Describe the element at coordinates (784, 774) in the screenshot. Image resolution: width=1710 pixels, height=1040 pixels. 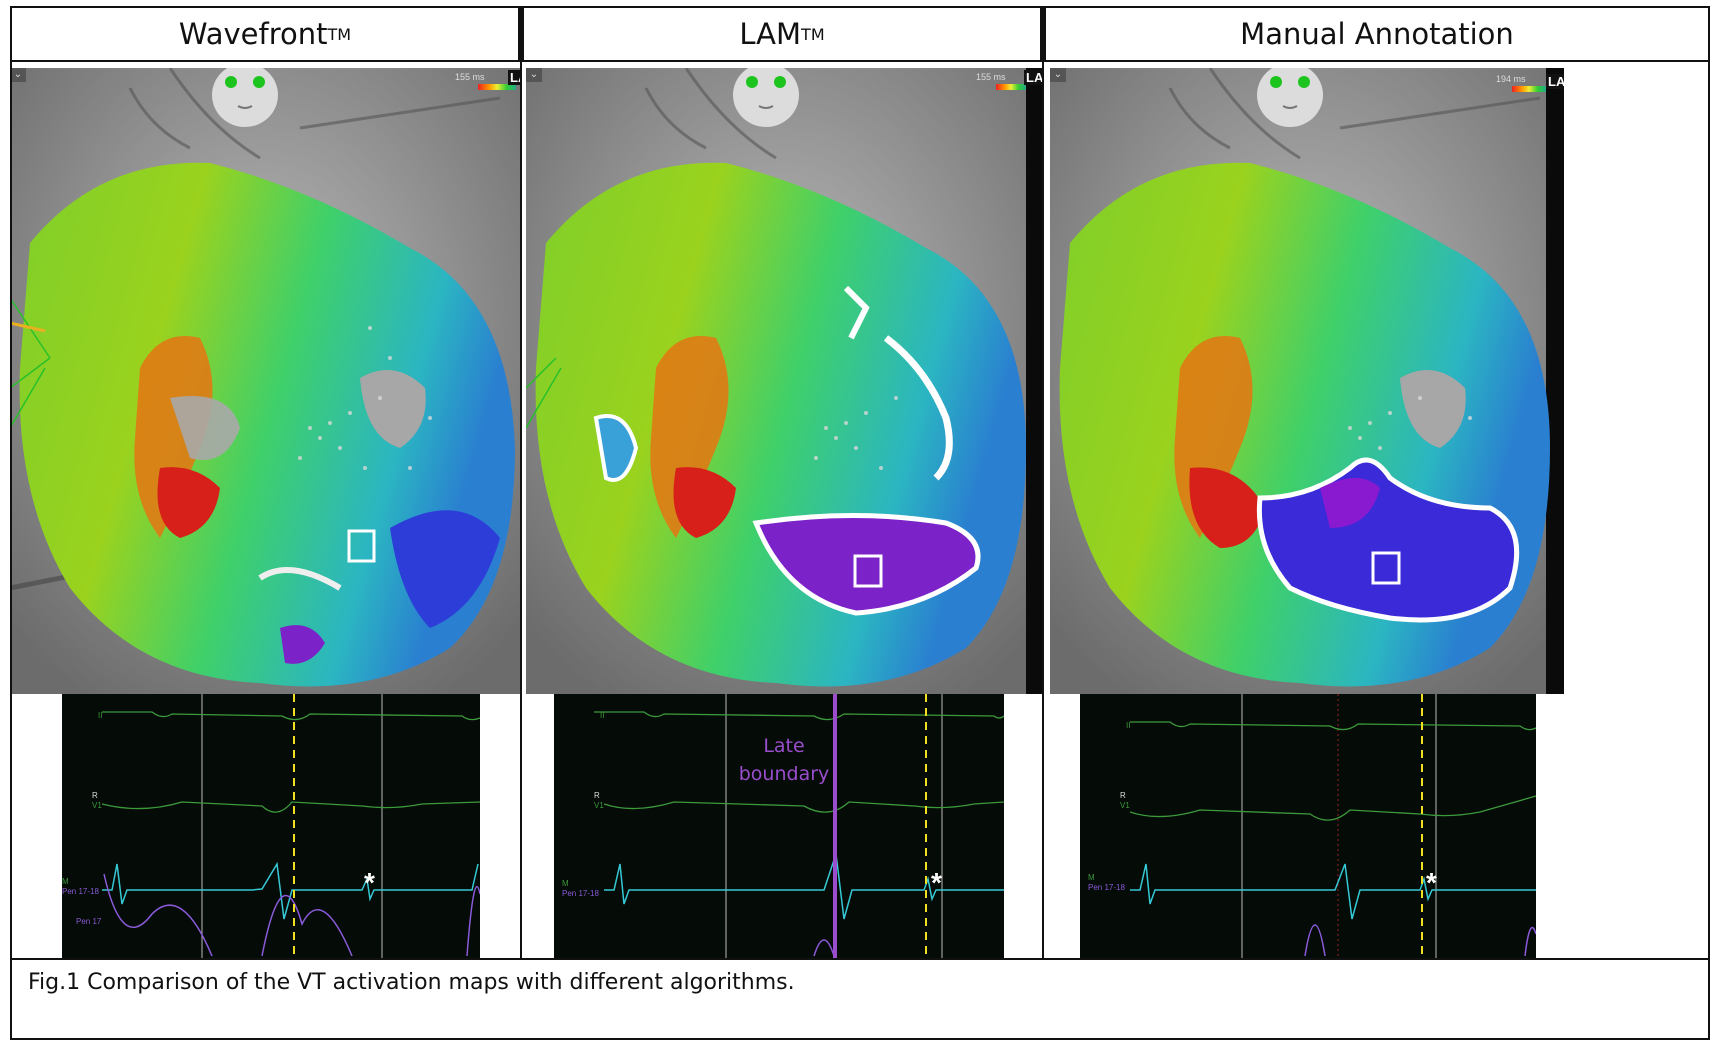
I see `late-boundary-line2: boundary` at that location.